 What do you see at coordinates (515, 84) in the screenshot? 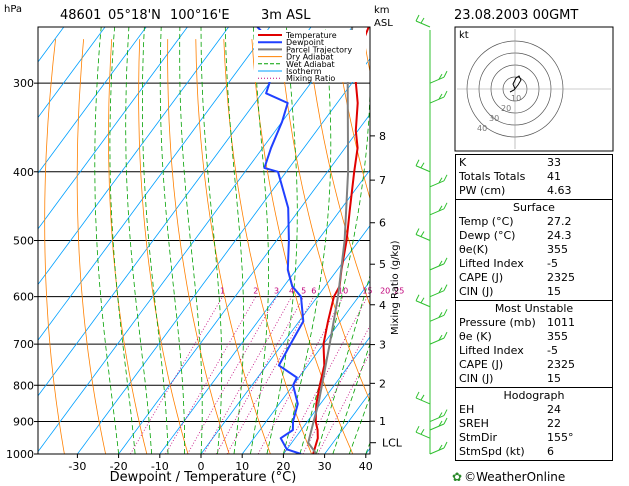
I see `hodograph-trace` at bounding box center [515, 84].